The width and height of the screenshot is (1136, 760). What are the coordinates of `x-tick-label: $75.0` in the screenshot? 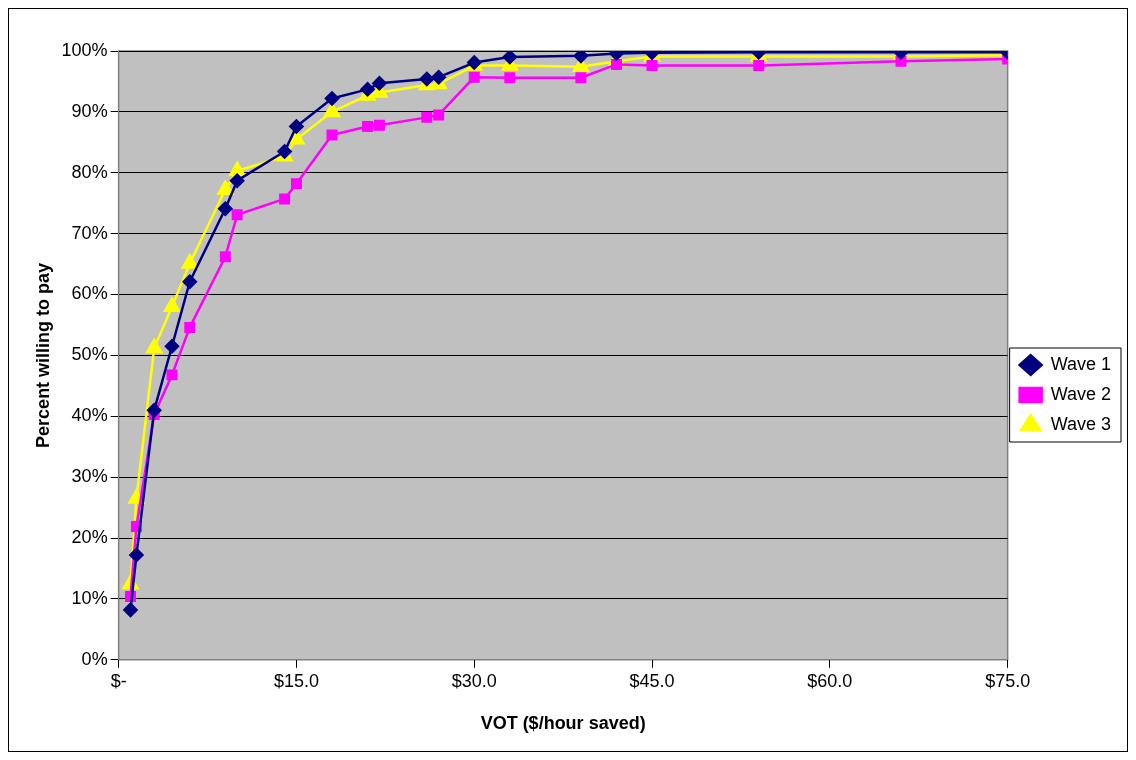 It's located at (1008, 680).